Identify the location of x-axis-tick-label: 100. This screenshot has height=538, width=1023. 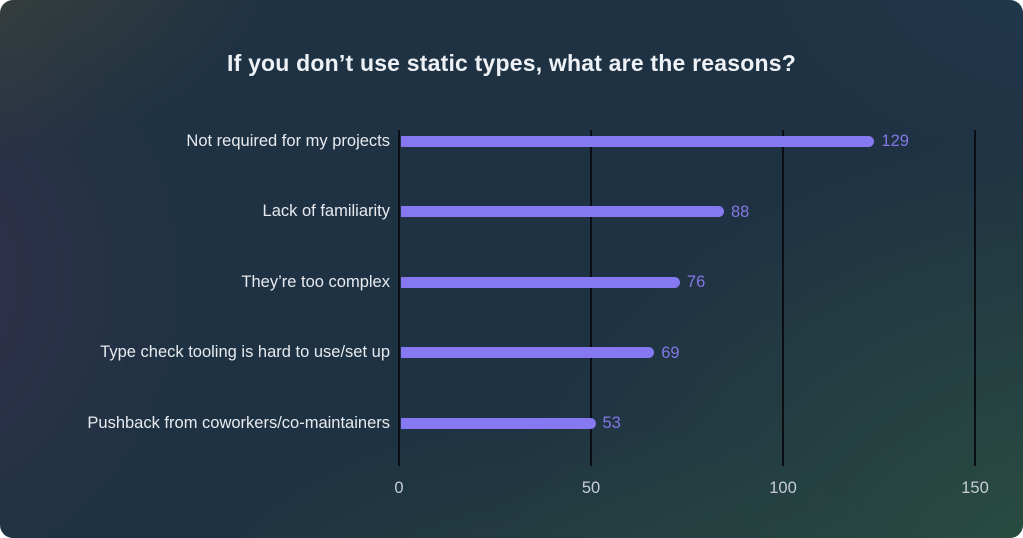
(783, 488).